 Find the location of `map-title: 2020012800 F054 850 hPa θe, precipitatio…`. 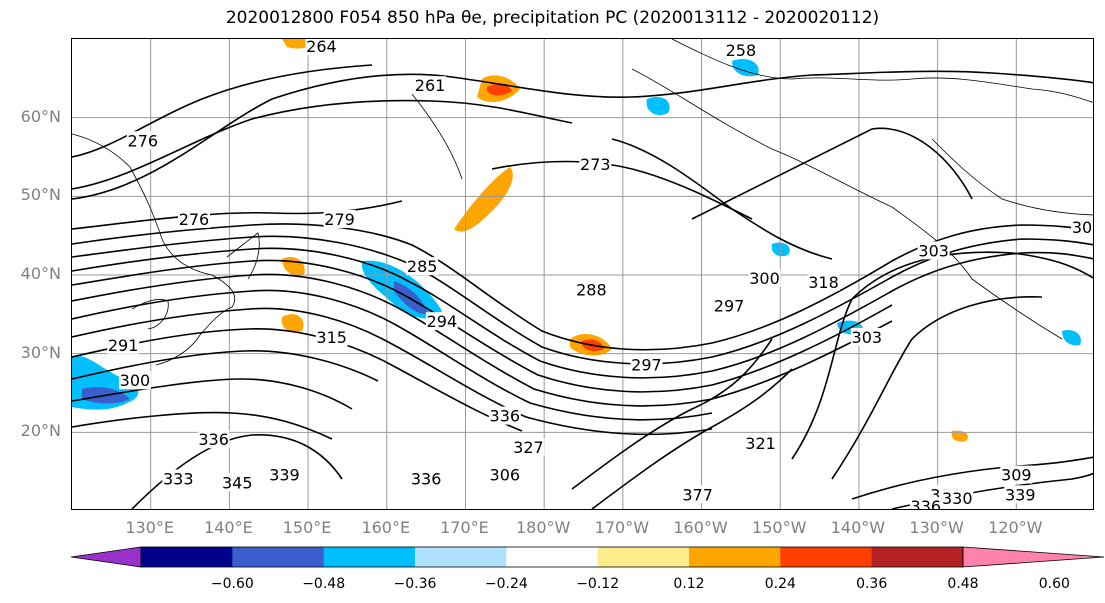

map-title: 2020012800 F054 850 hPa θe, precipitatio… is located at coordinates (552, 18).